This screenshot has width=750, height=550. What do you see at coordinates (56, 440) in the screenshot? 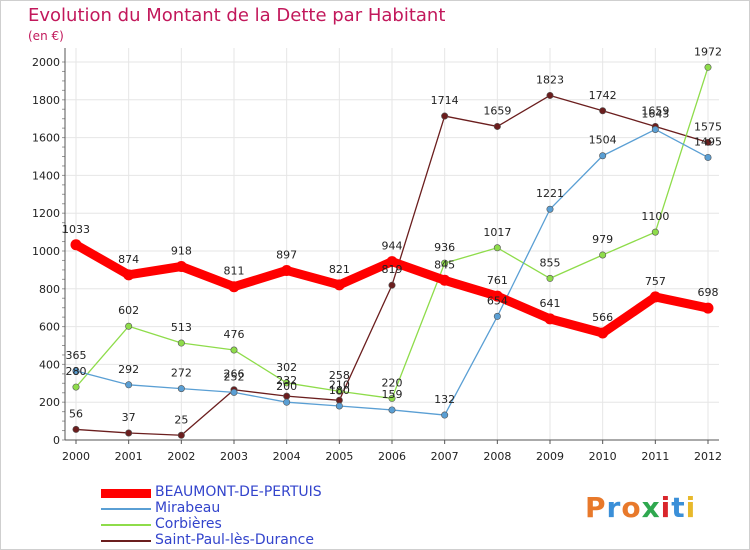
I see `y-tick-label: 0` at bounding box center [56, 440].